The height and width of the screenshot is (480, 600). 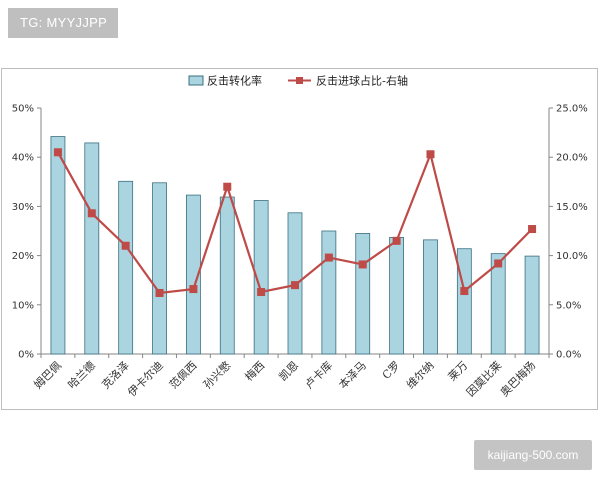 I want to click on category-label: 因莫比莱, so click(x=484, y=379).